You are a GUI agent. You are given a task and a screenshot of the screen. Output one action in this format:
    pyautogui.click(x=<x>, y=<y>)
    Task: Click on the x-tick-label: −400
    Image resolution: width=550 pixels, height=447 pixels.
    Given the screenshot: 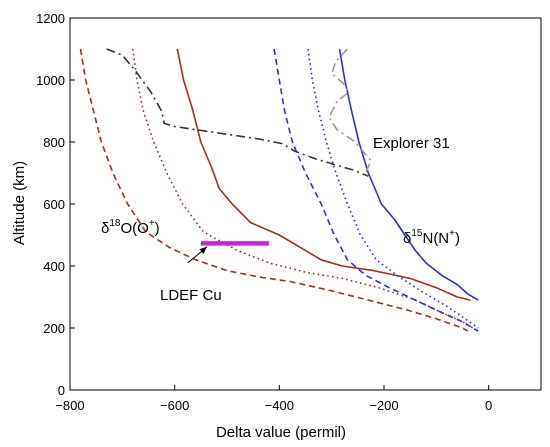 What is the action you would take?
    pyautogui.click(x=279, y=405)
    